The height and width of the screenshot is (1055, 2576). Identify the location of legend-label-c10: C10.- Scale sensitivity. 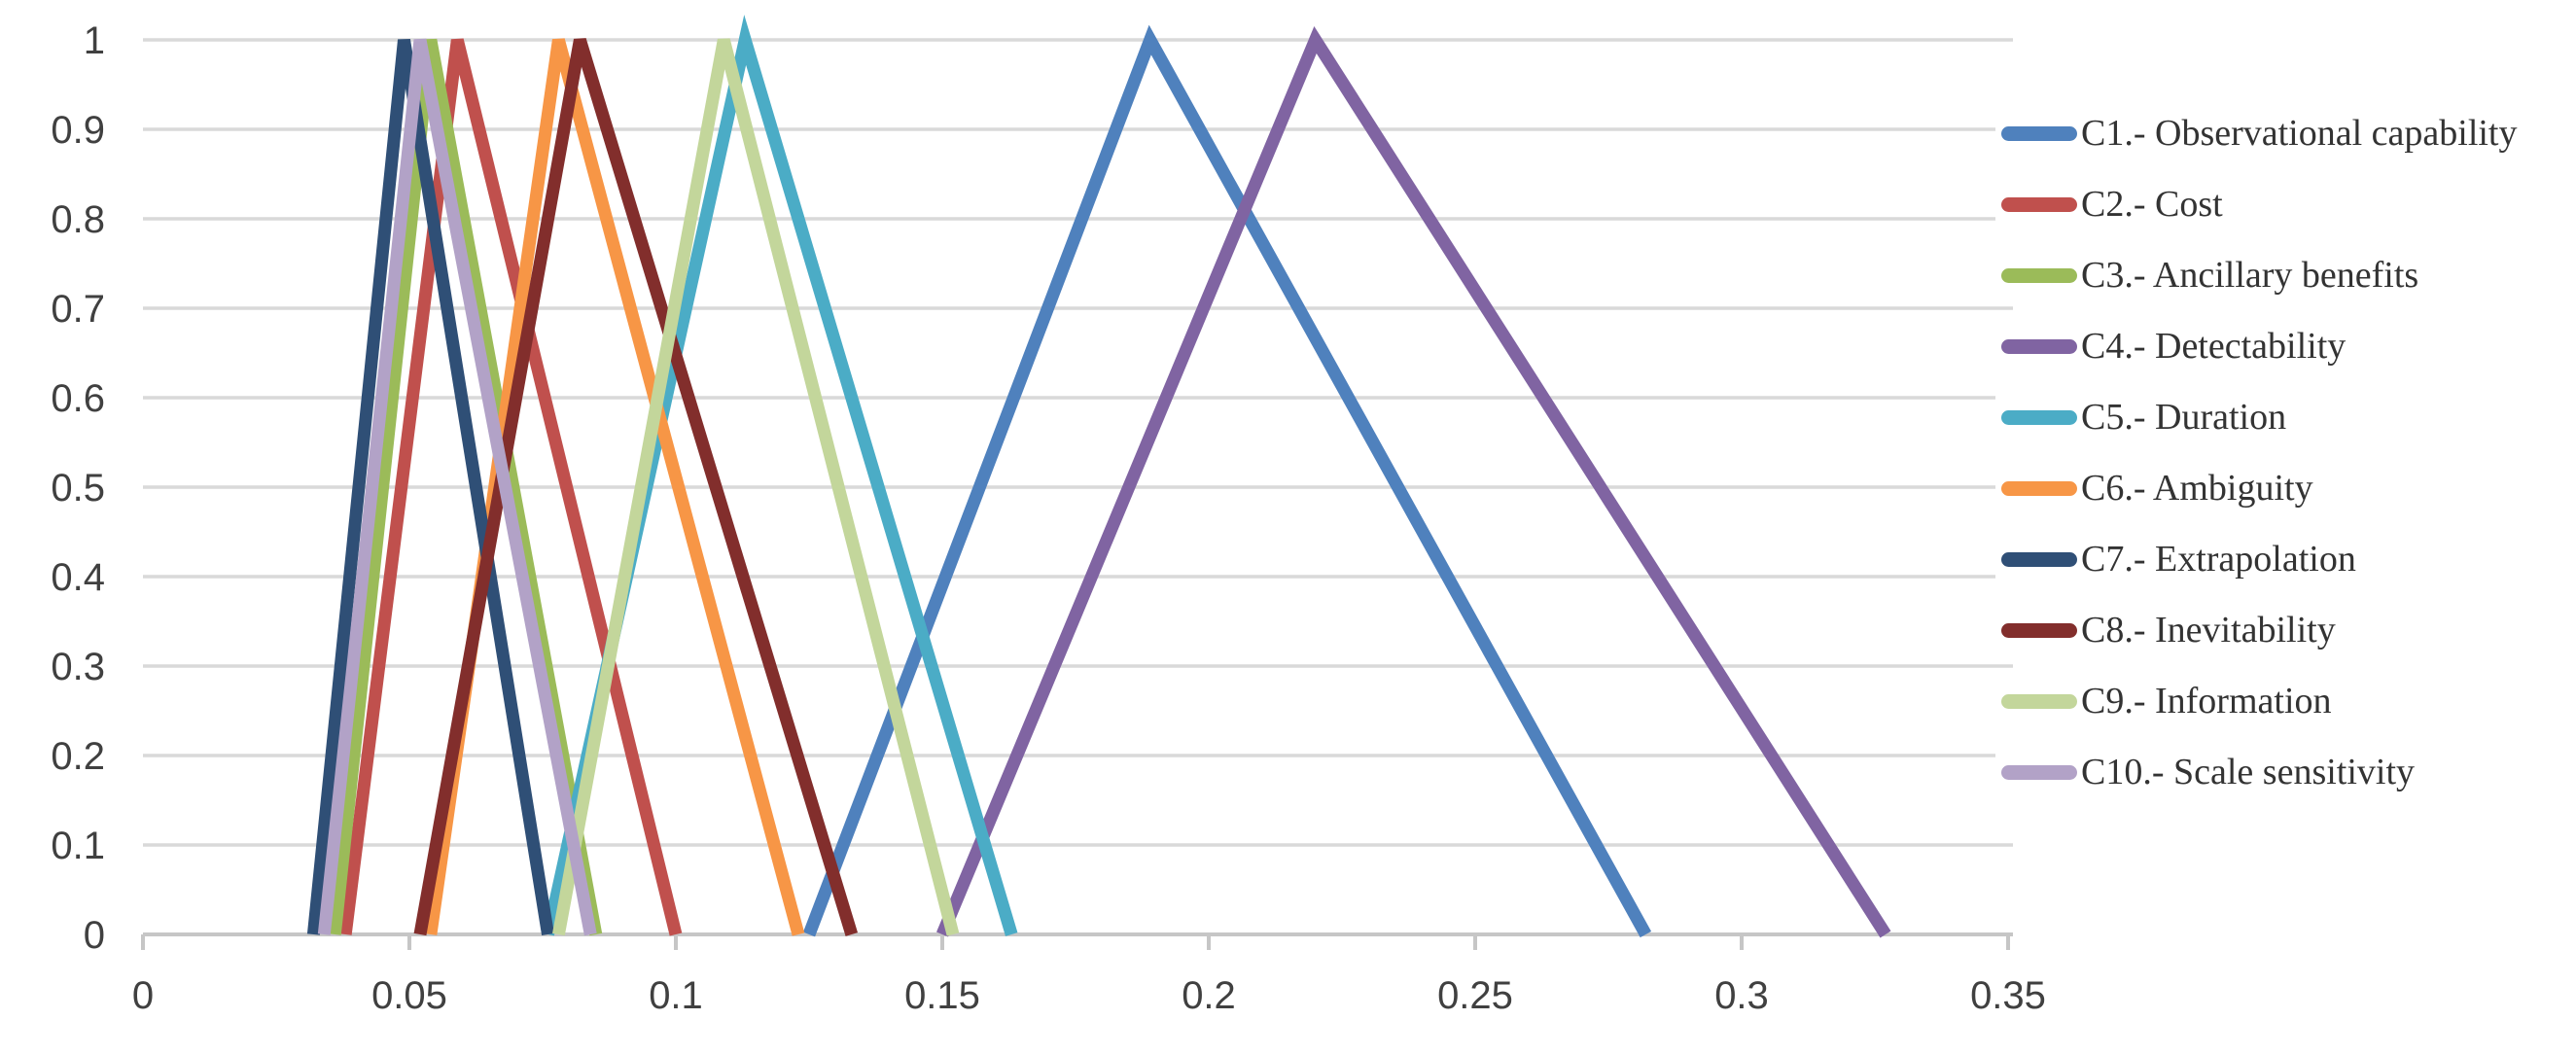
(2249, 772).